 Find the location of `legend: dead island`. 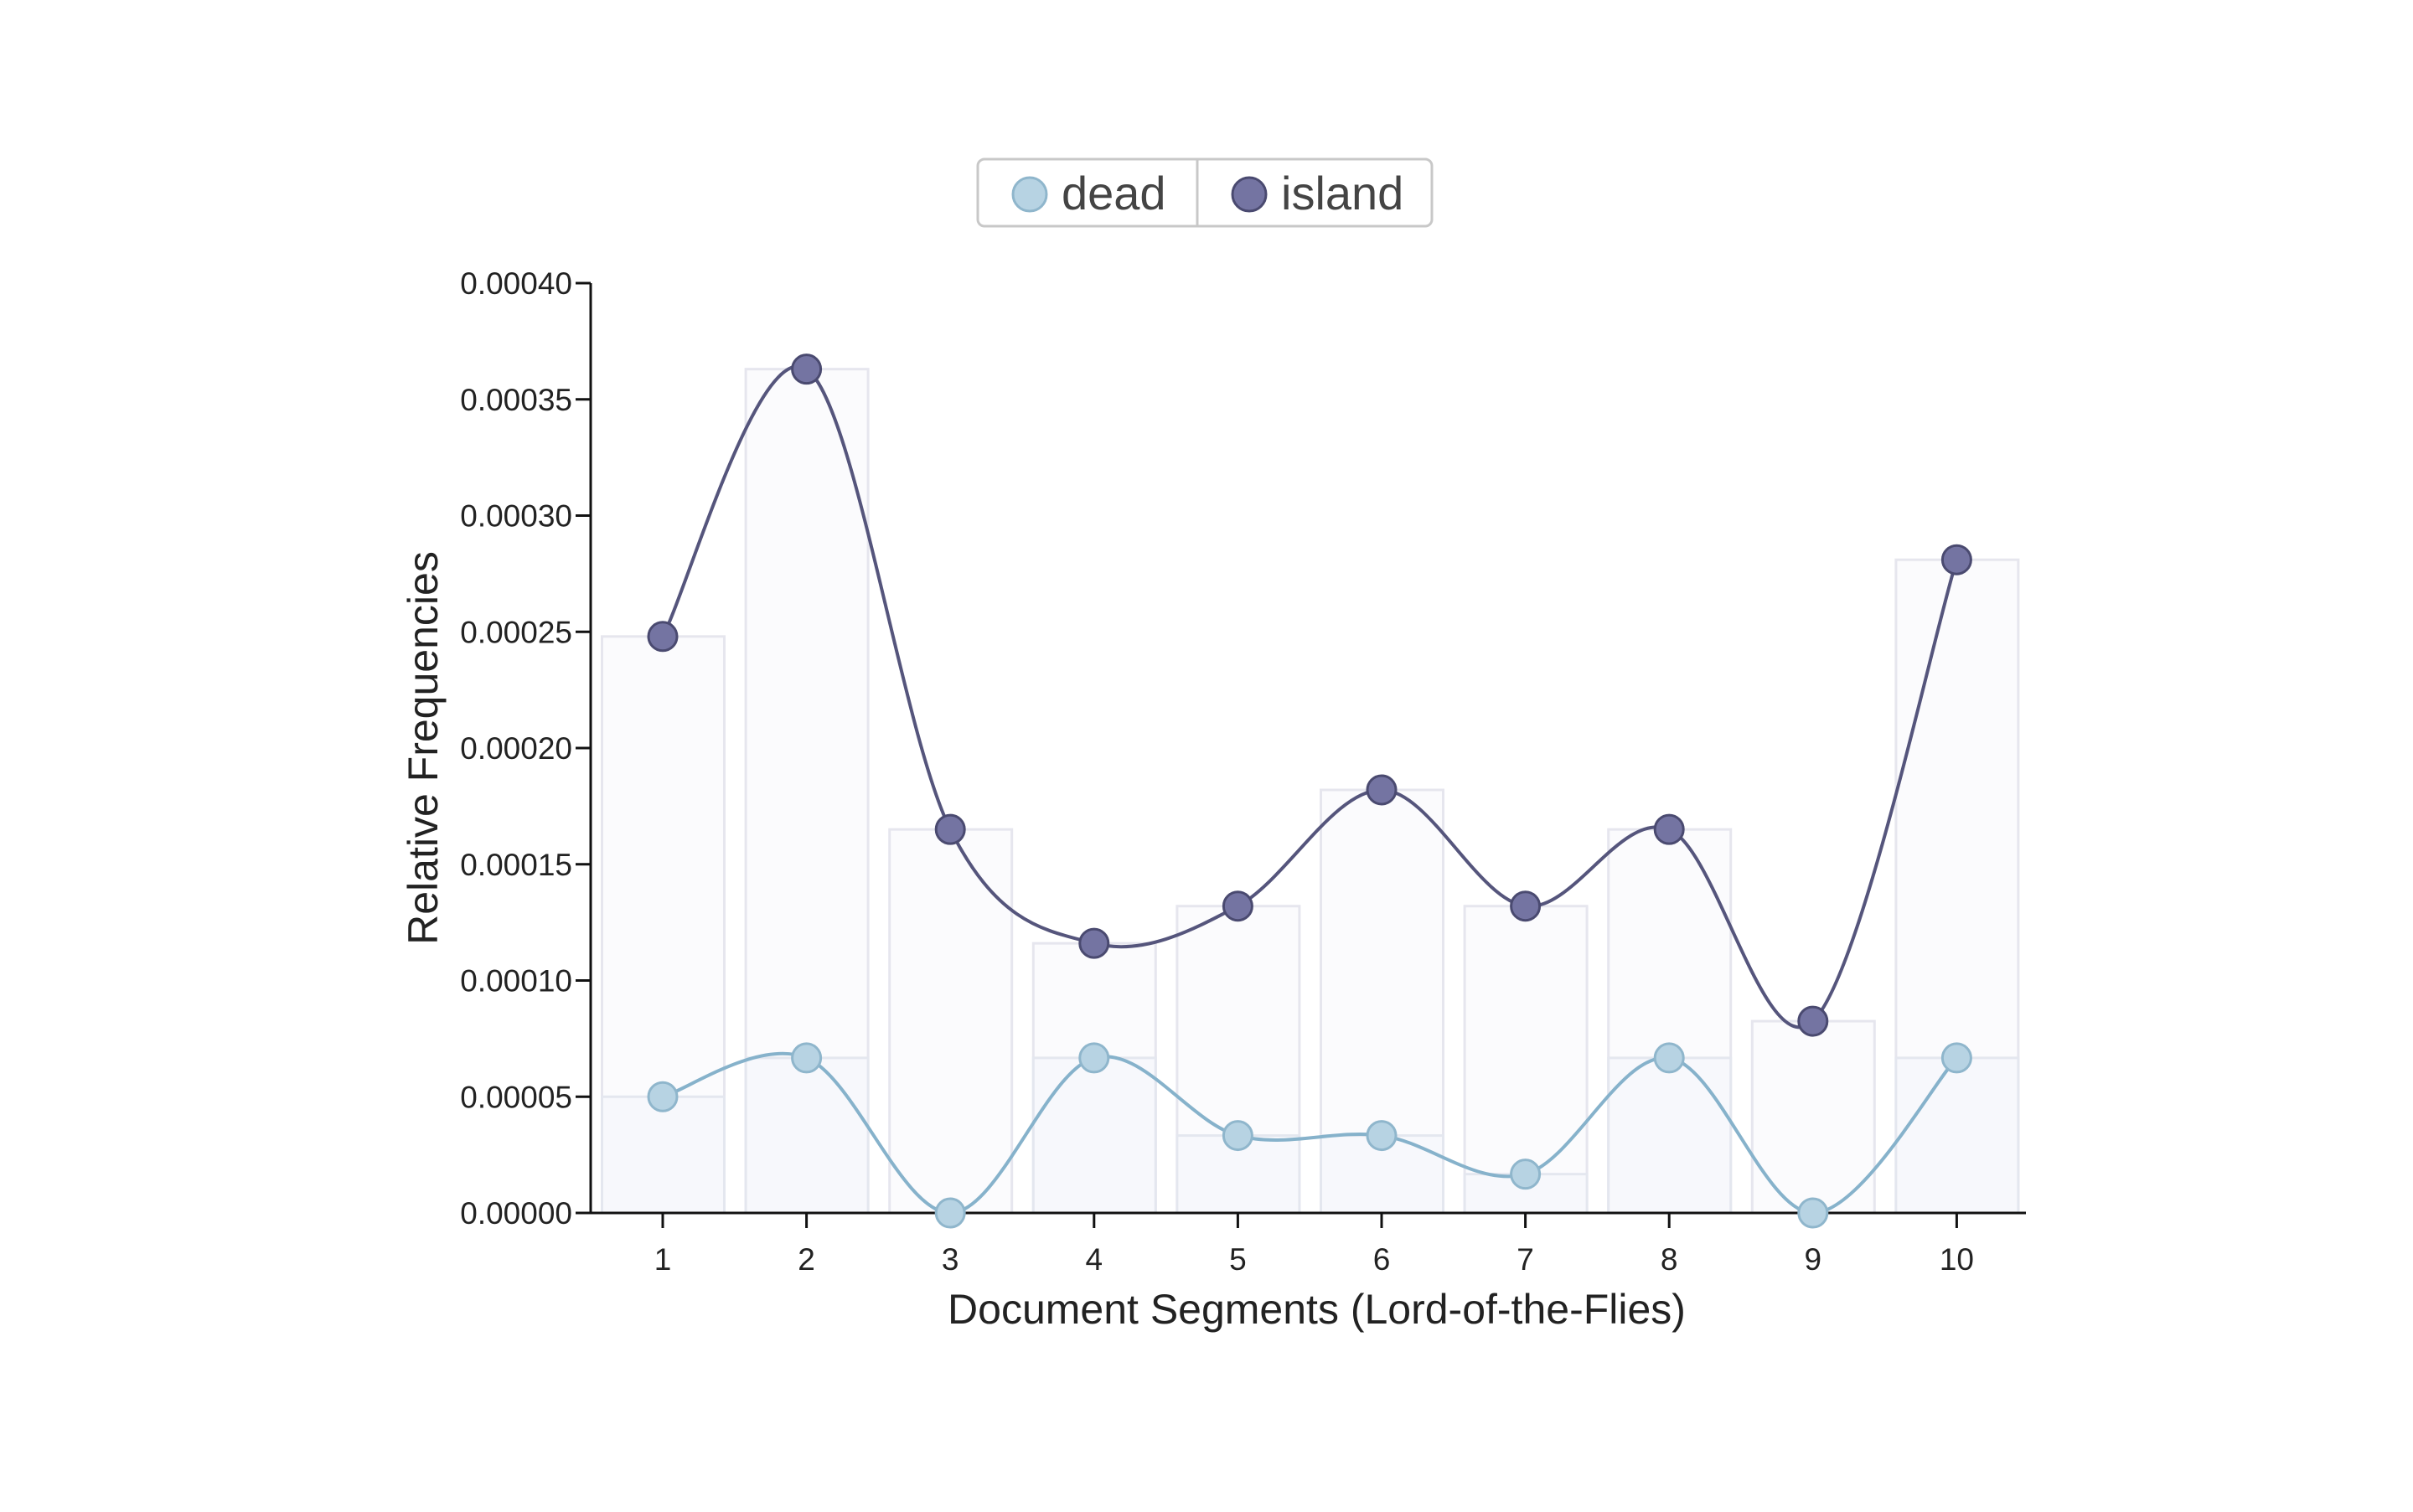

legend: dead island is located at coordinates (1205, 192).